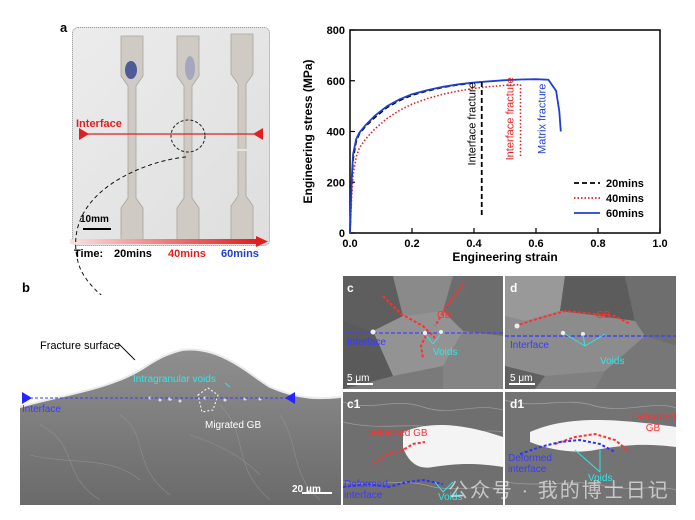 This screenshot has height=520, width=695. I want to click on deformed-gb-label-d1: Deformed GB, so click(654, 423).